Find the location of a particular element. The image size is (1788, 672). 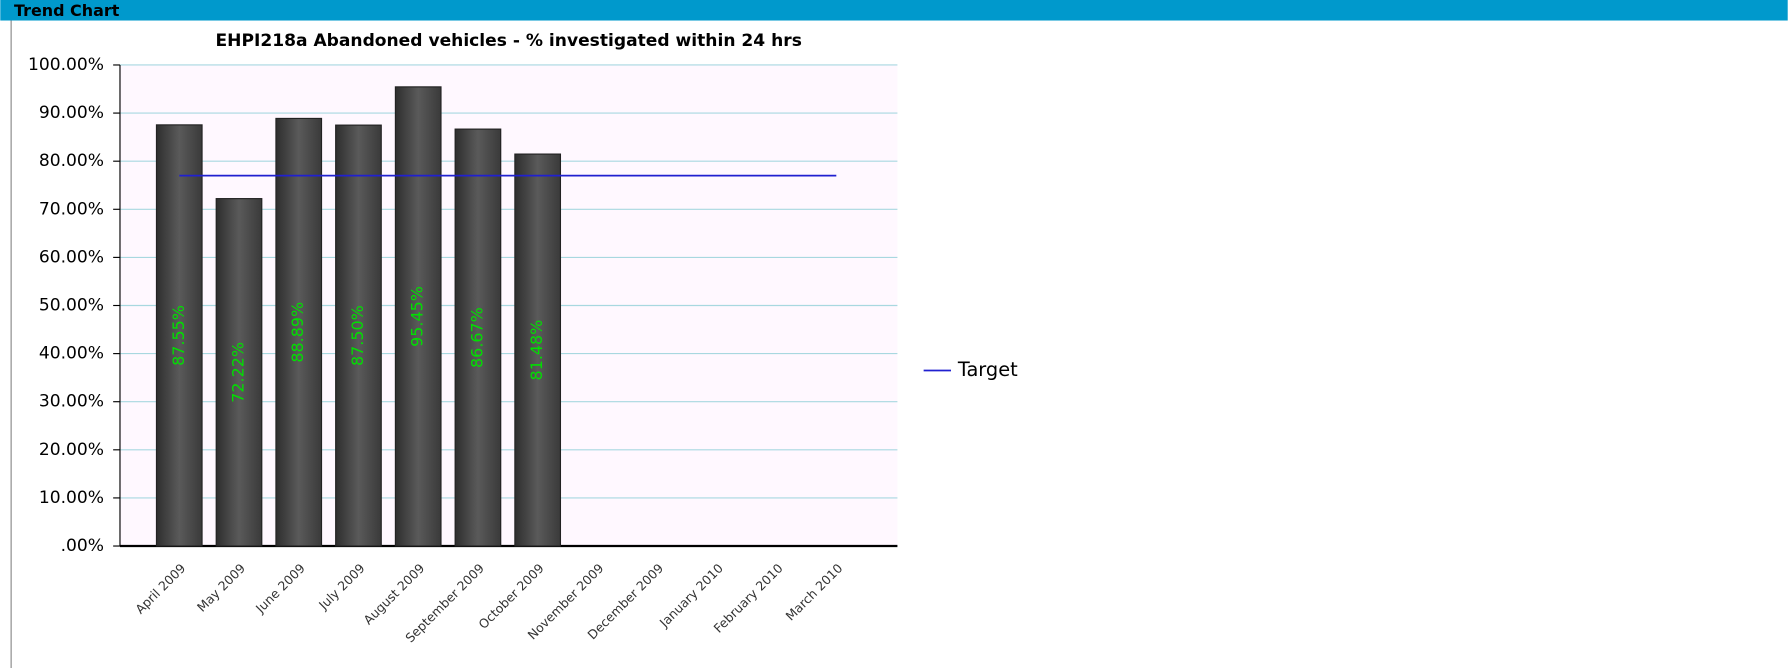

data-label: 88.89% is located at coordinates (297, 332).